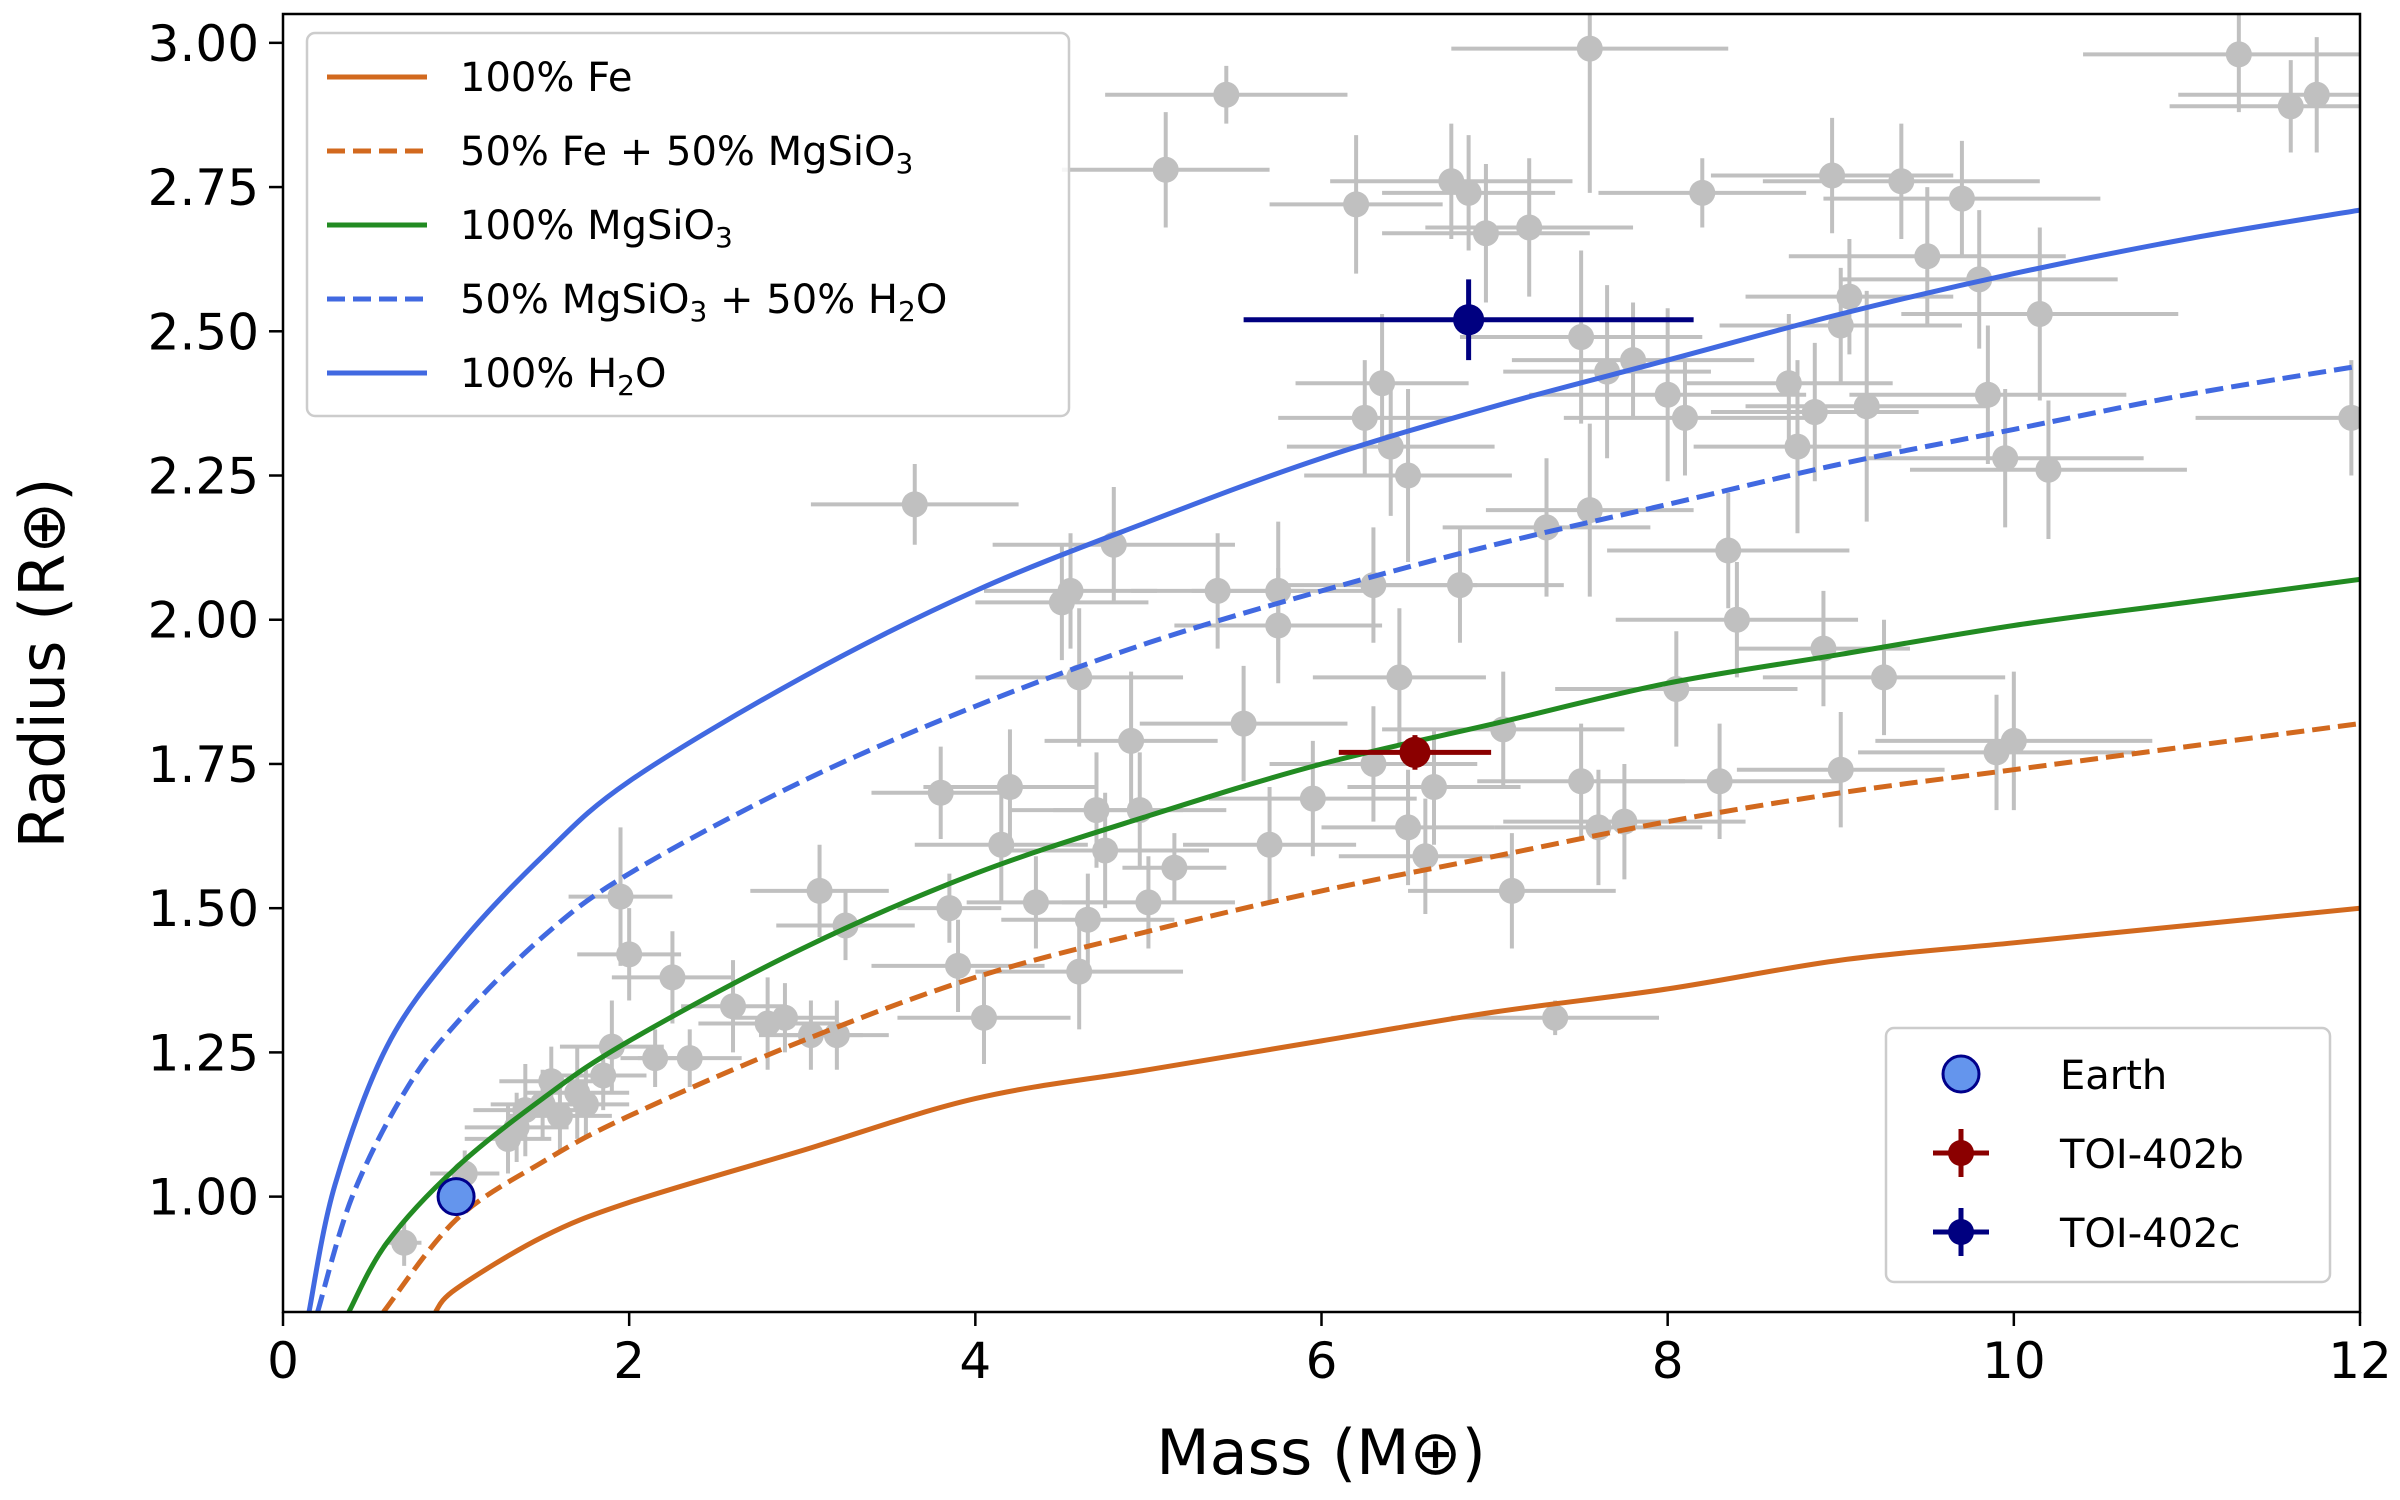 The width and height of the screenshot is (2400, 1500). Describe the element at coordinates (2360, 1361) in the screenshot. I see `x-tick-label: 12` at that location.